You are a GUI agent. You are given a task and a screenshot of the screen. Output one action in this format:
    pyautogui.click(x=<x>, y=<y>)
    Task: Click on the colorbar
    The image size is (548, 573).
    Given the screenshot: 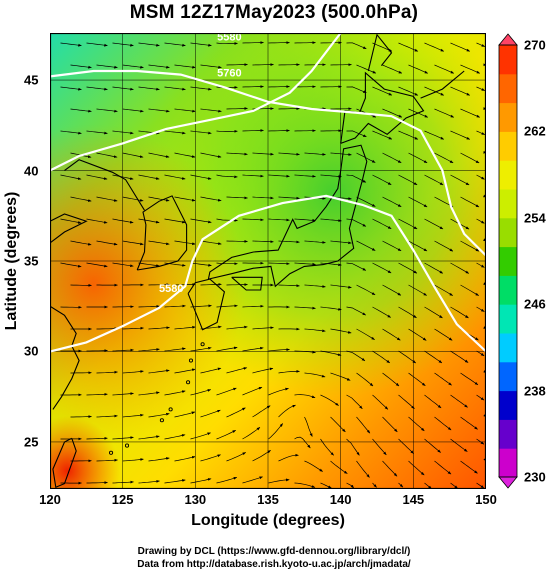 What is the action you would take?
    pyautogui.click(x=508, y=261)
    